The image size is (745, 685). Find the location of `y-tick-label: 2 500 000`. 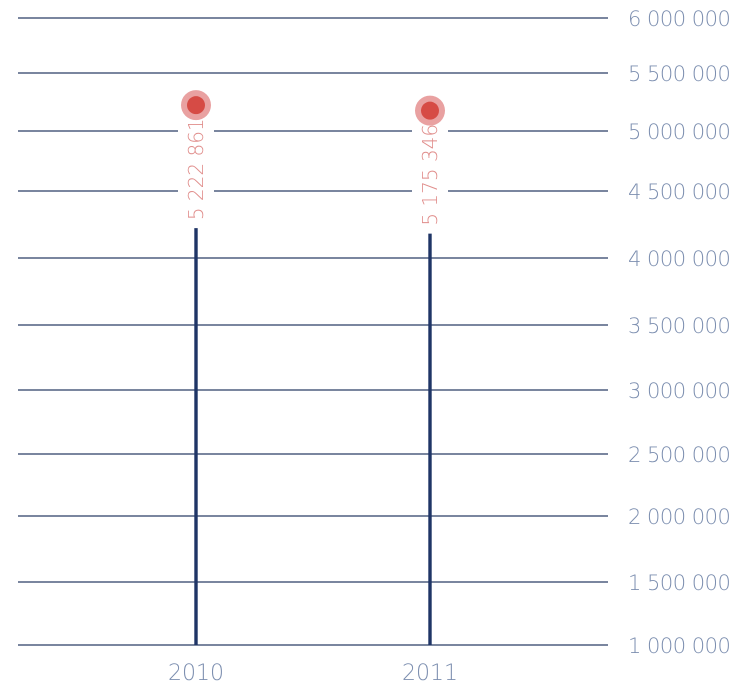

y-tick-label: 2 500 000 is located at coordinates (679, 455).